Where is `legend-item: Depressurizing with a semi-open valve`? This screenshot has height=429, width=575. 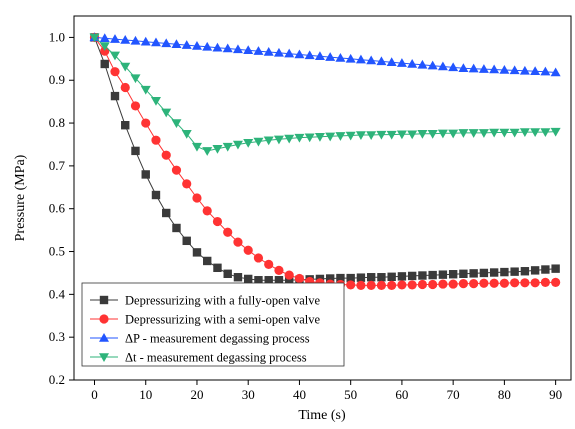
legend-item: Depressurizing with a semi-open valve is located at coordinates (205, 320).